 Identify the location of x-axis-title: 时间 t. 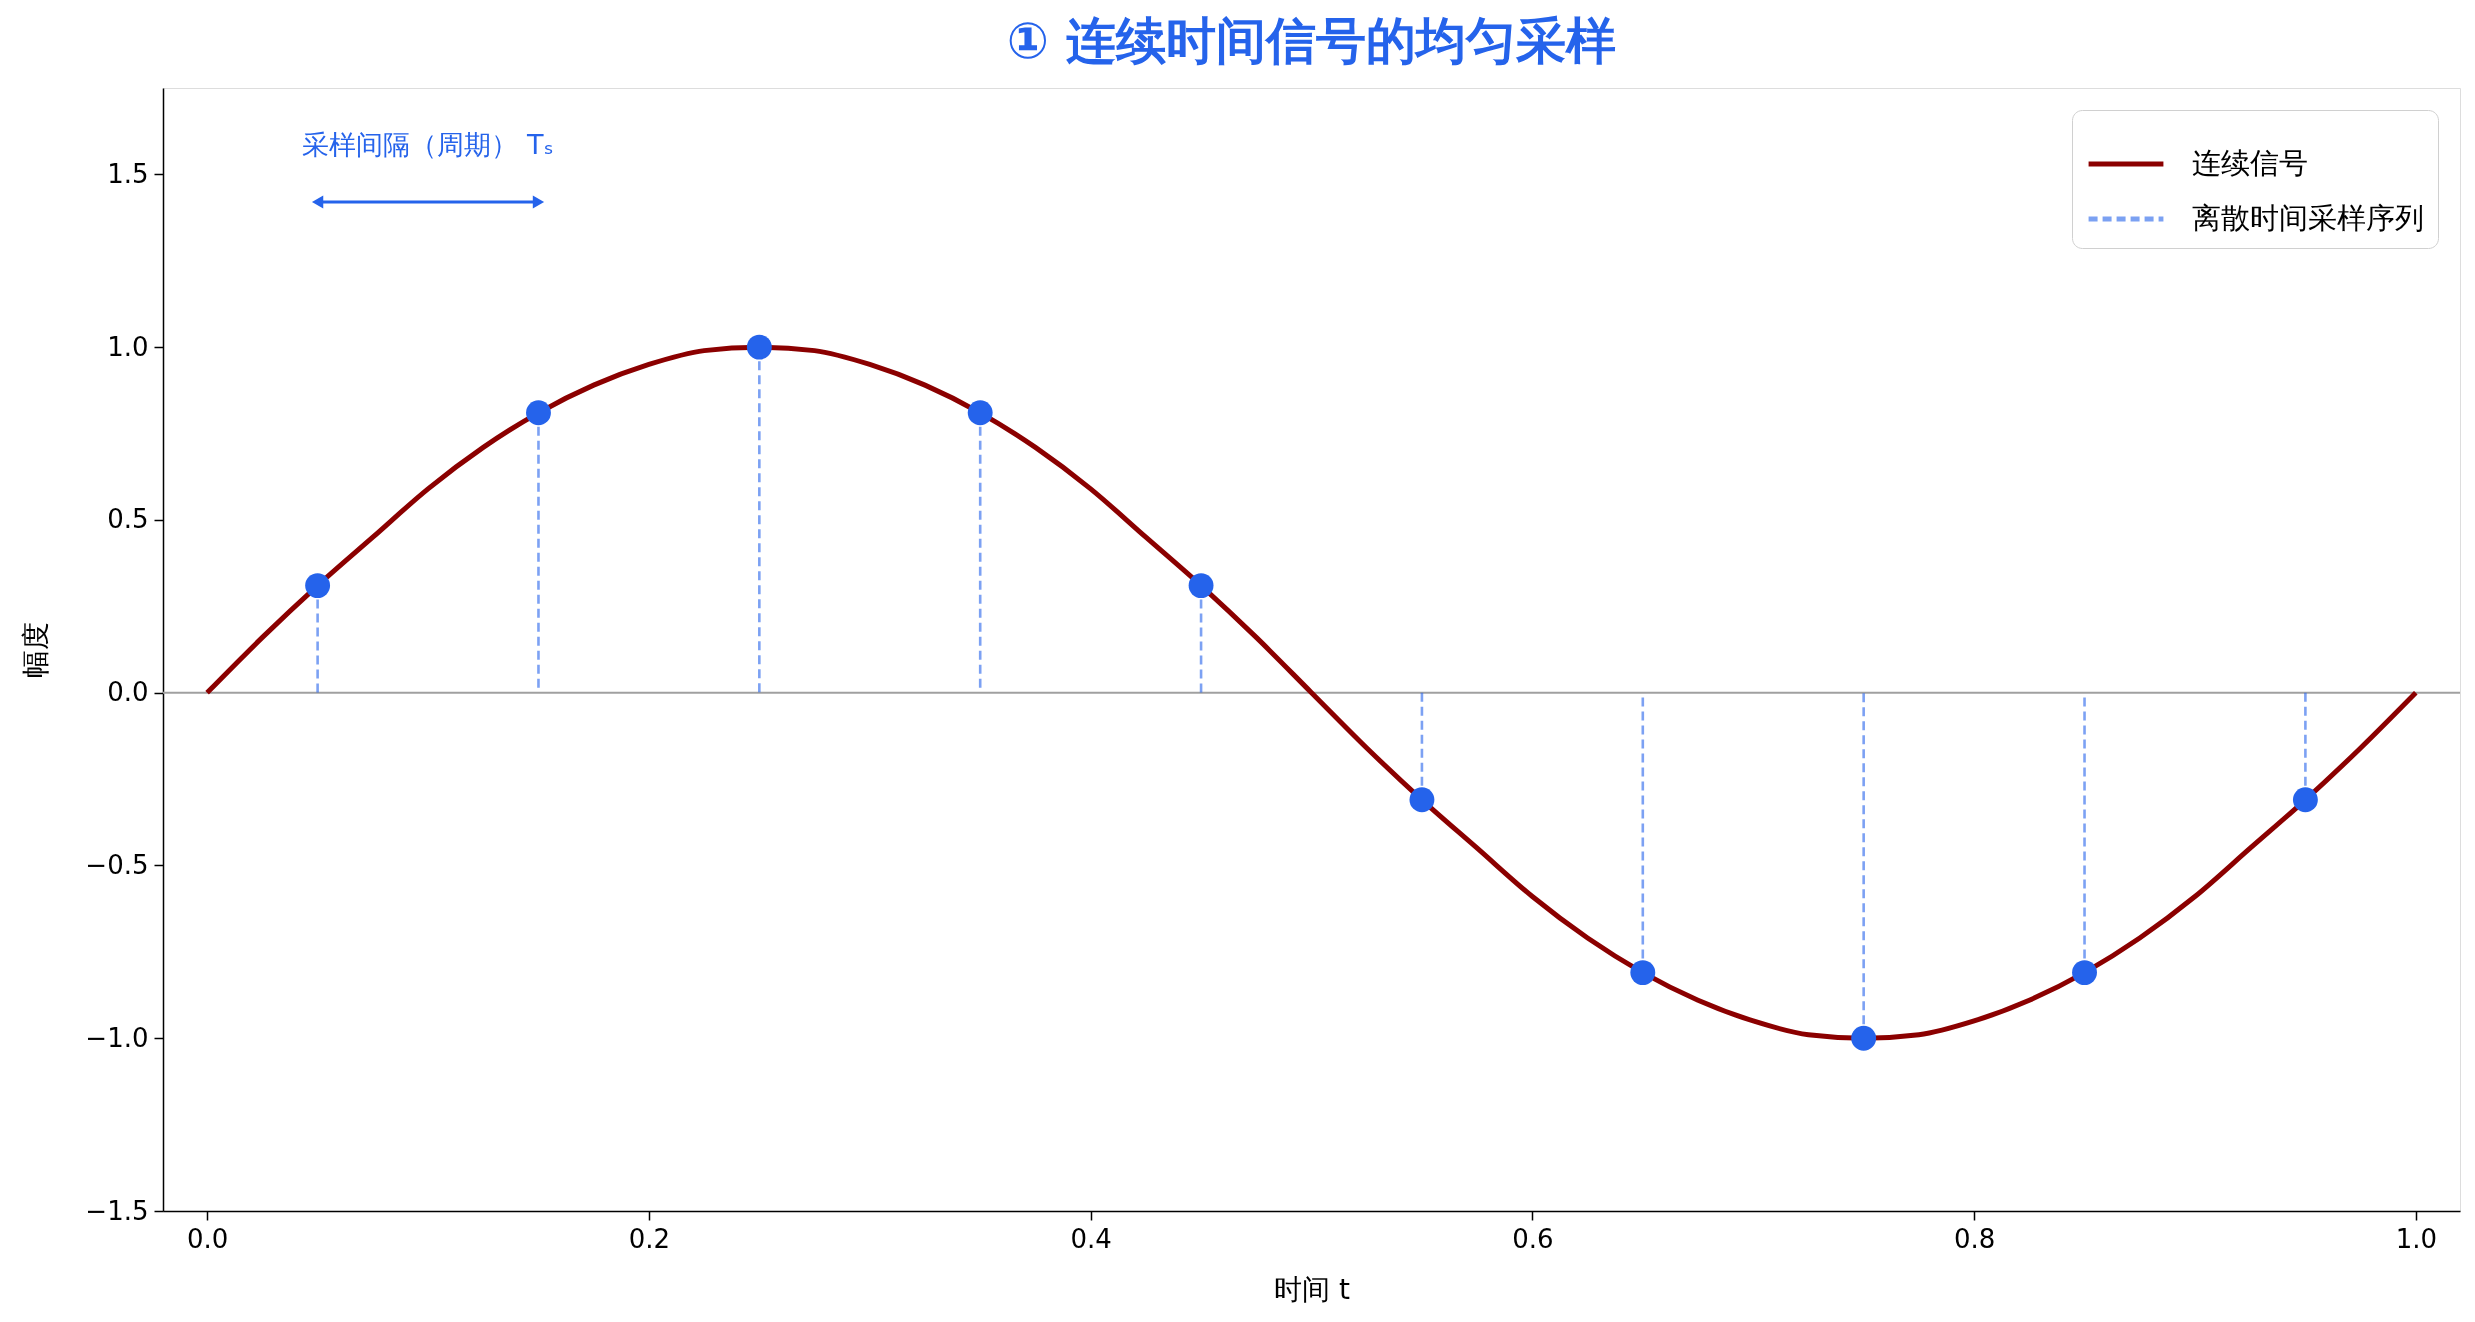
(1312, 1289).